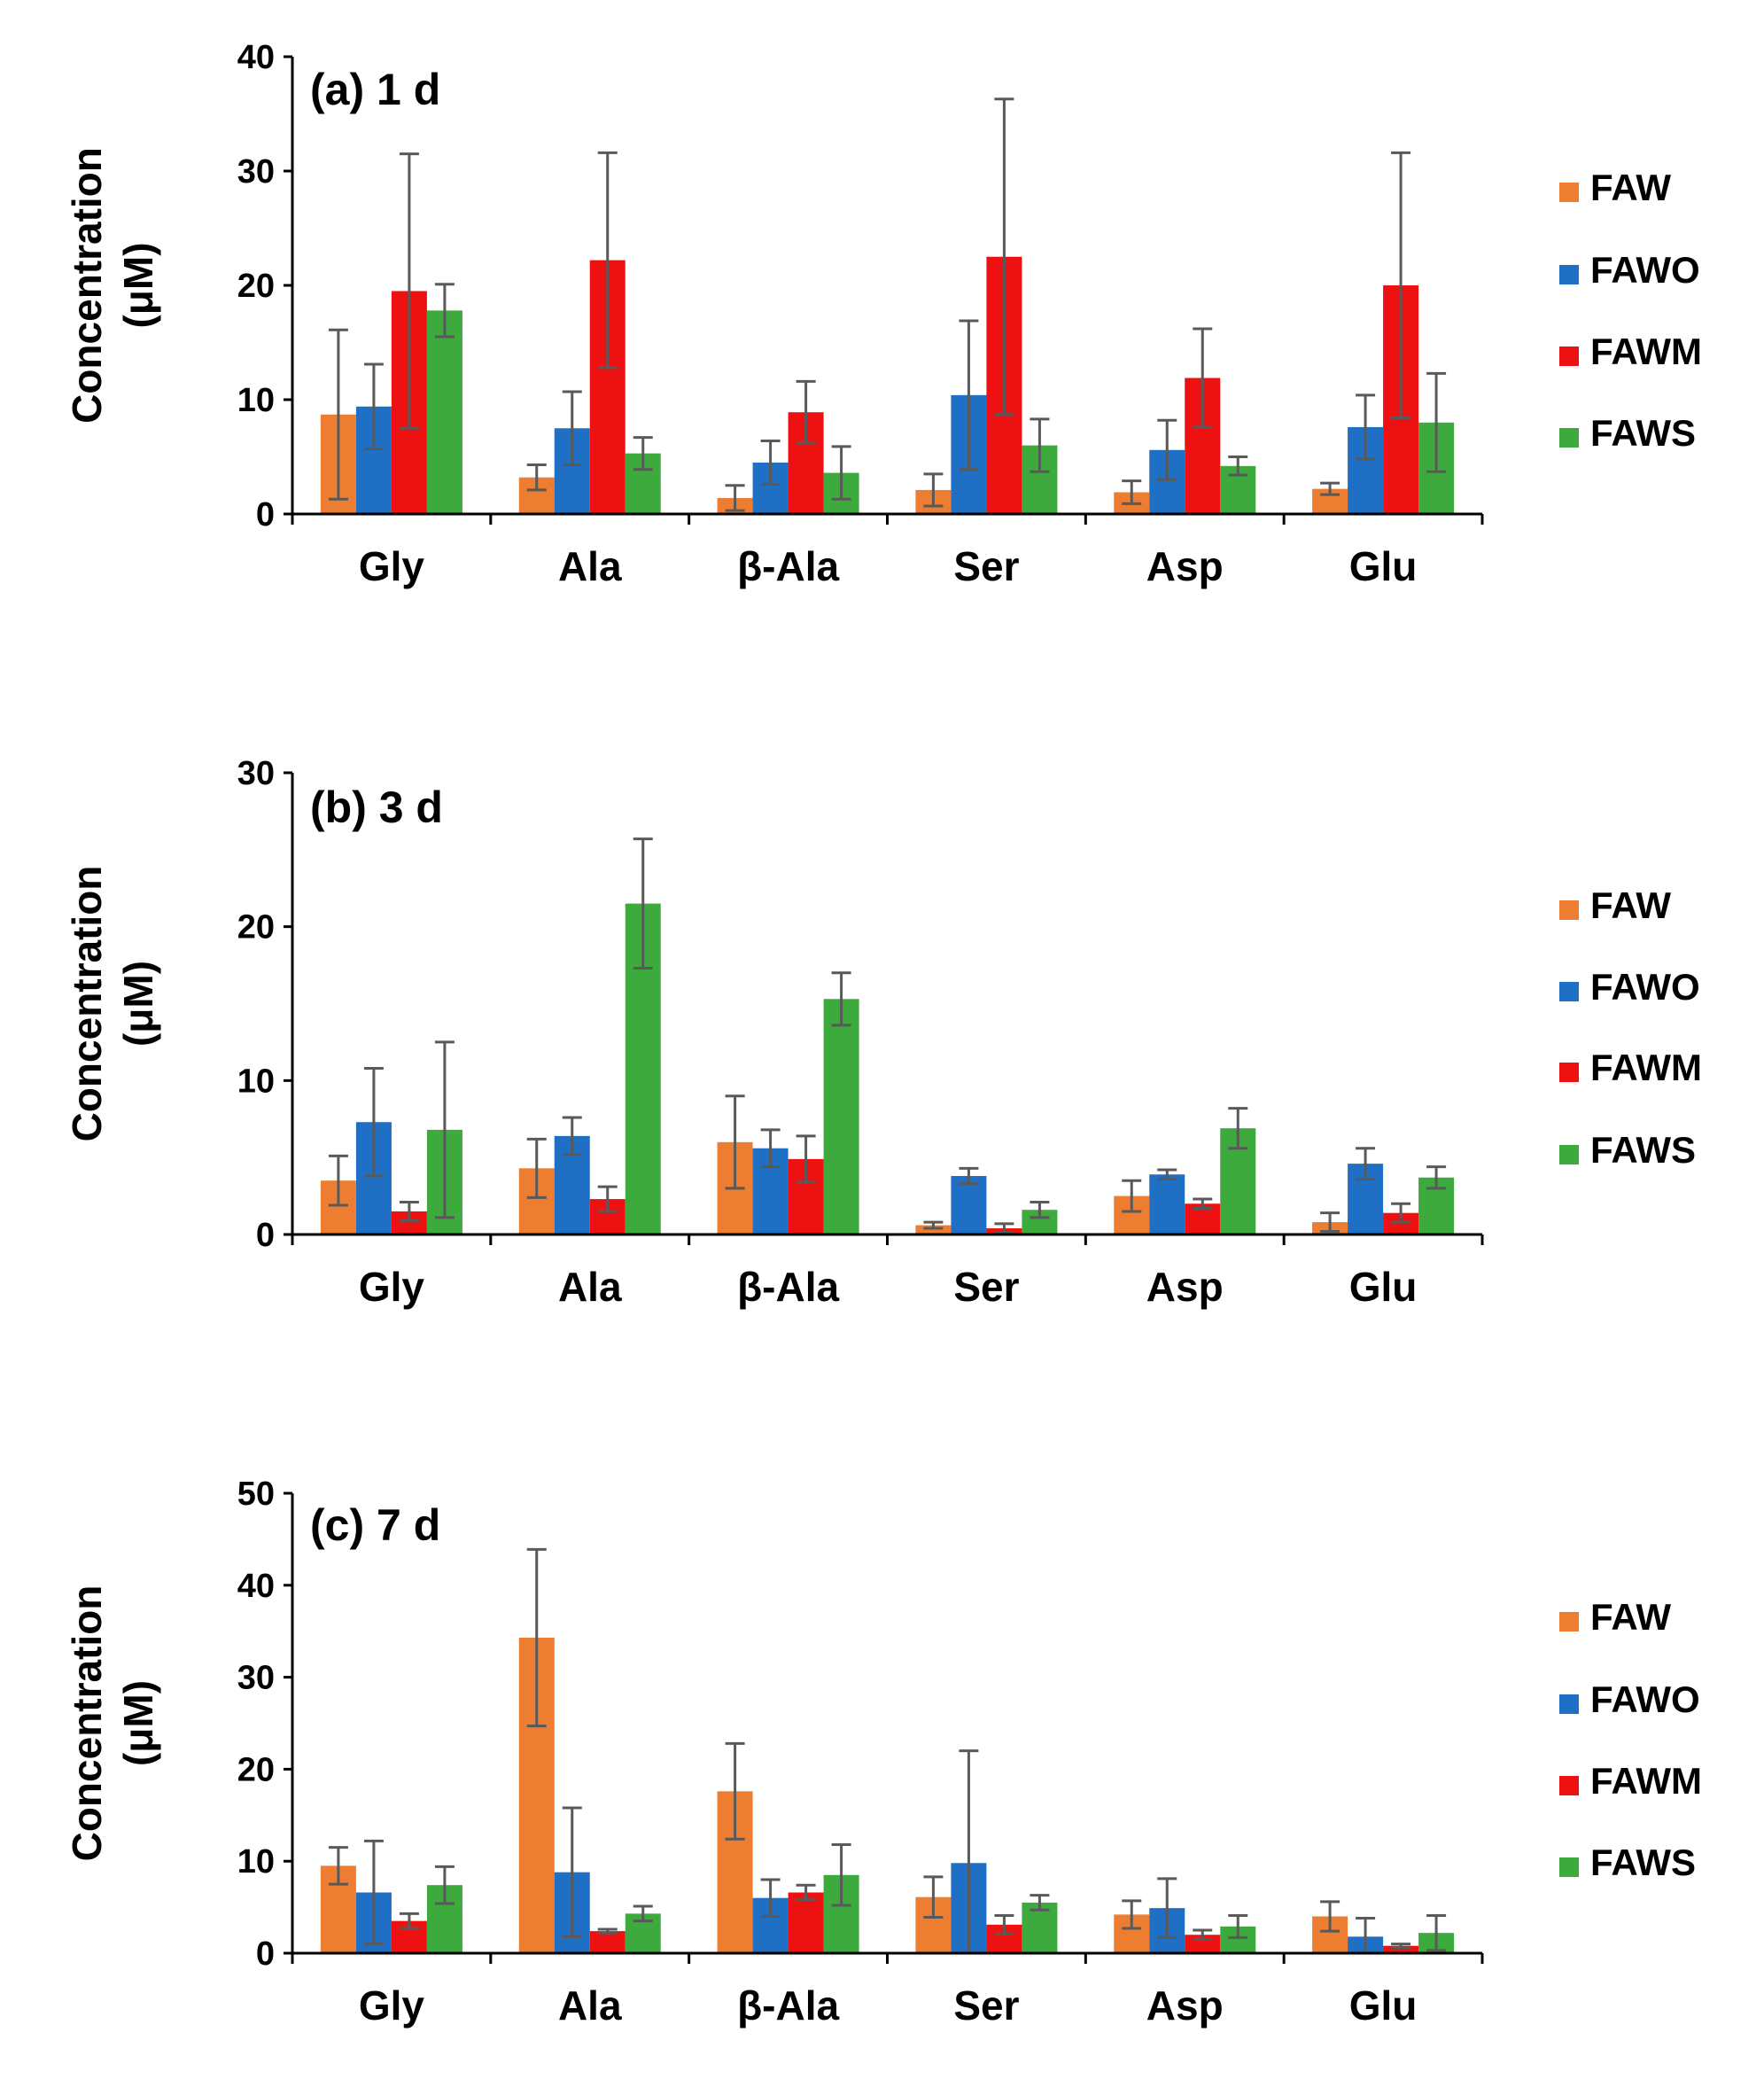 The image size is (1764, 2087). I want to click on bar-FAWM-Glu, so click(1401, 1949).